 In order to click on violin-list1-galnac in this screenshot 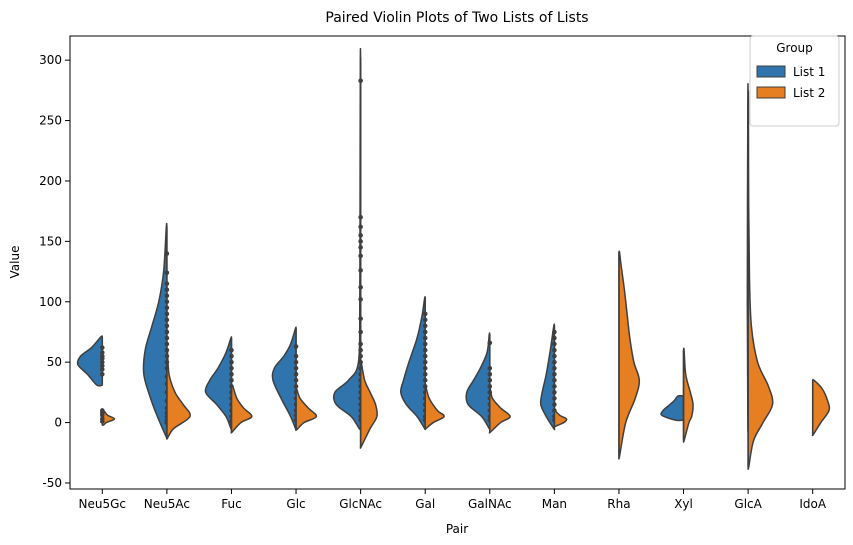, I will do `click(478, 381)`.